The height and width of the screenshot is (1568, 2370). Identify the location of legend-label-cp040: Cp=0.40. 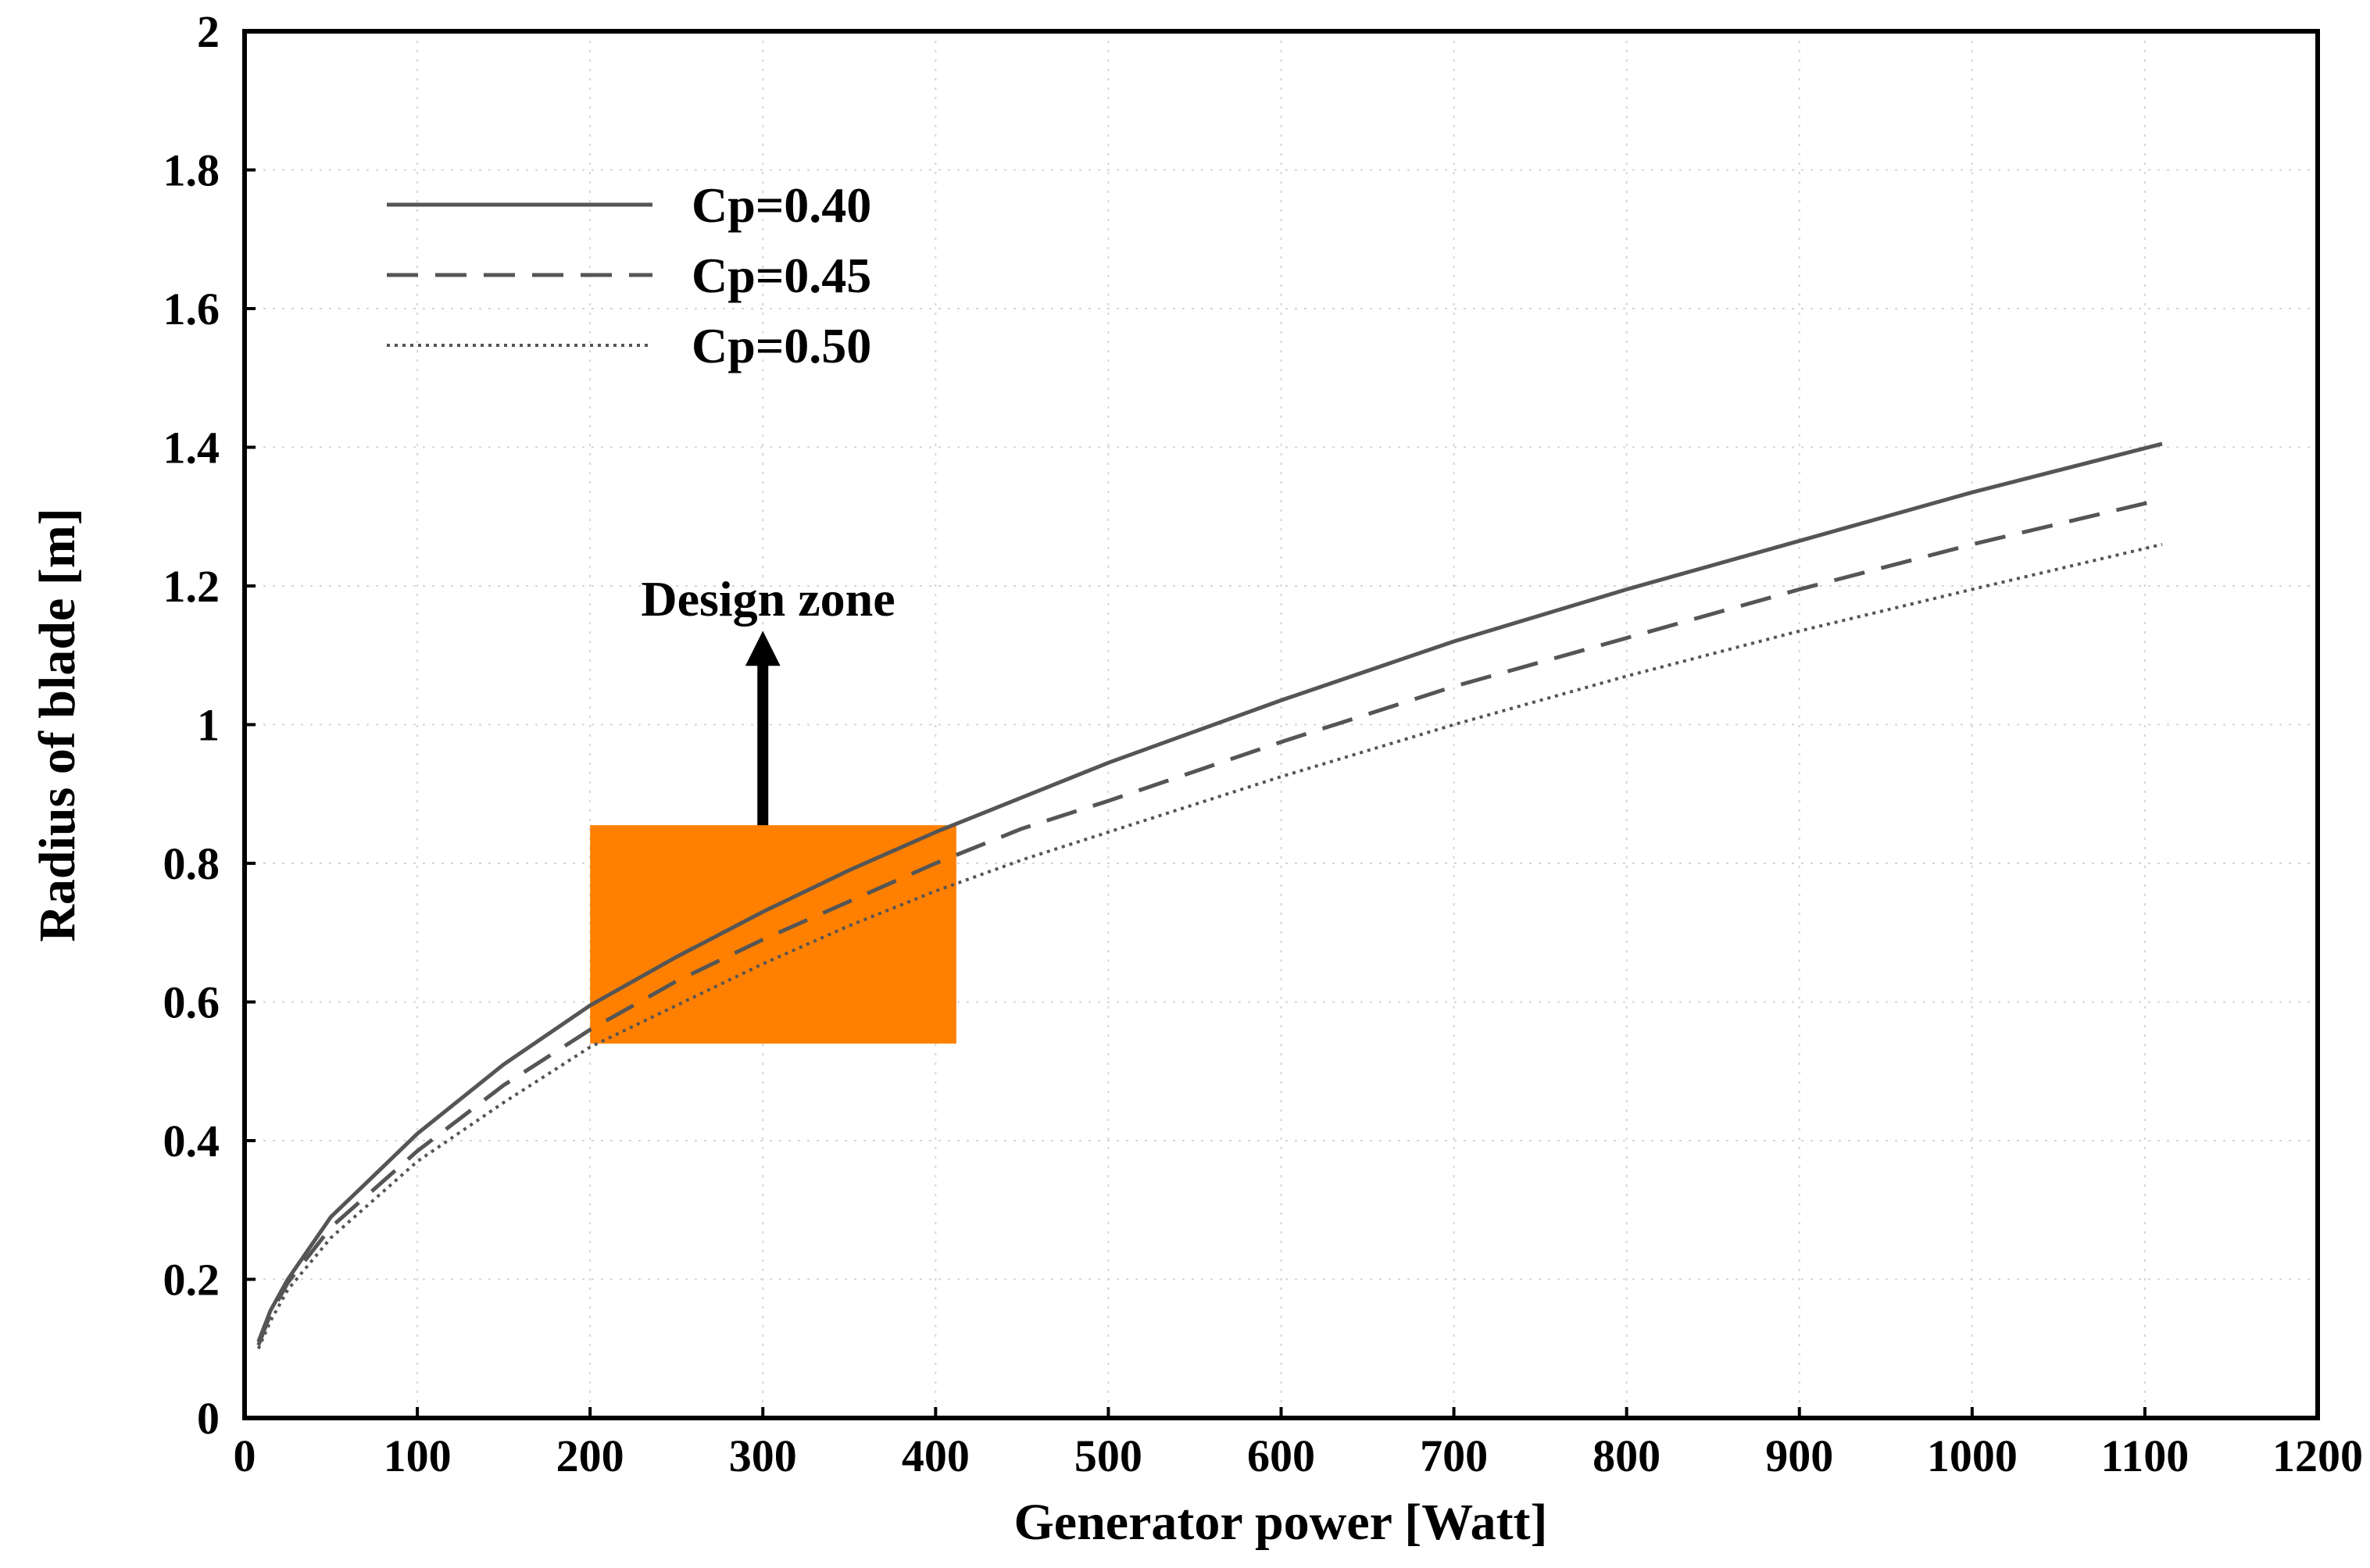
(781, 205).